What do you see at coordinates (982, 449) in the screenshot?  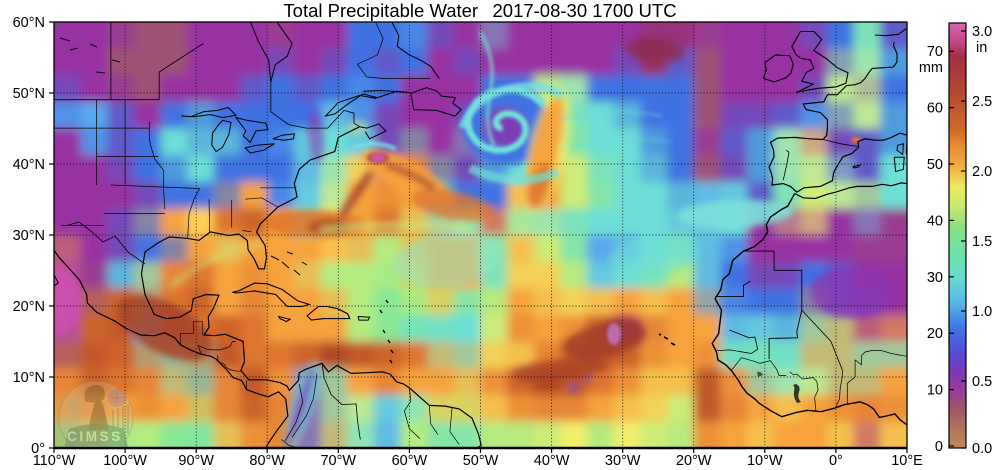 I see `svg-text: 0.0` at bounding box center [982, 449].